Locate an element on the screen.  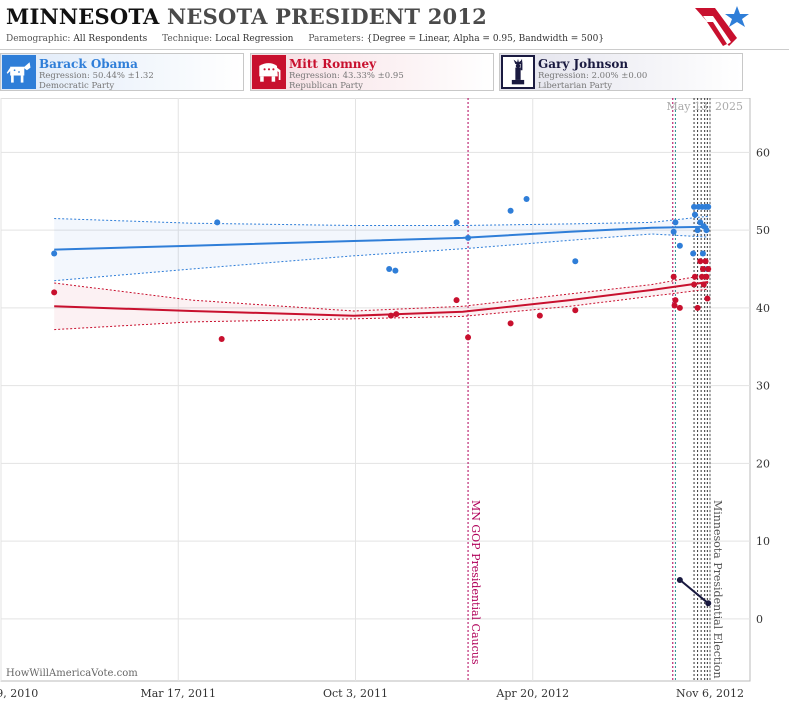
candidate-party: Democratic Party is located at coordinates (77, 86).